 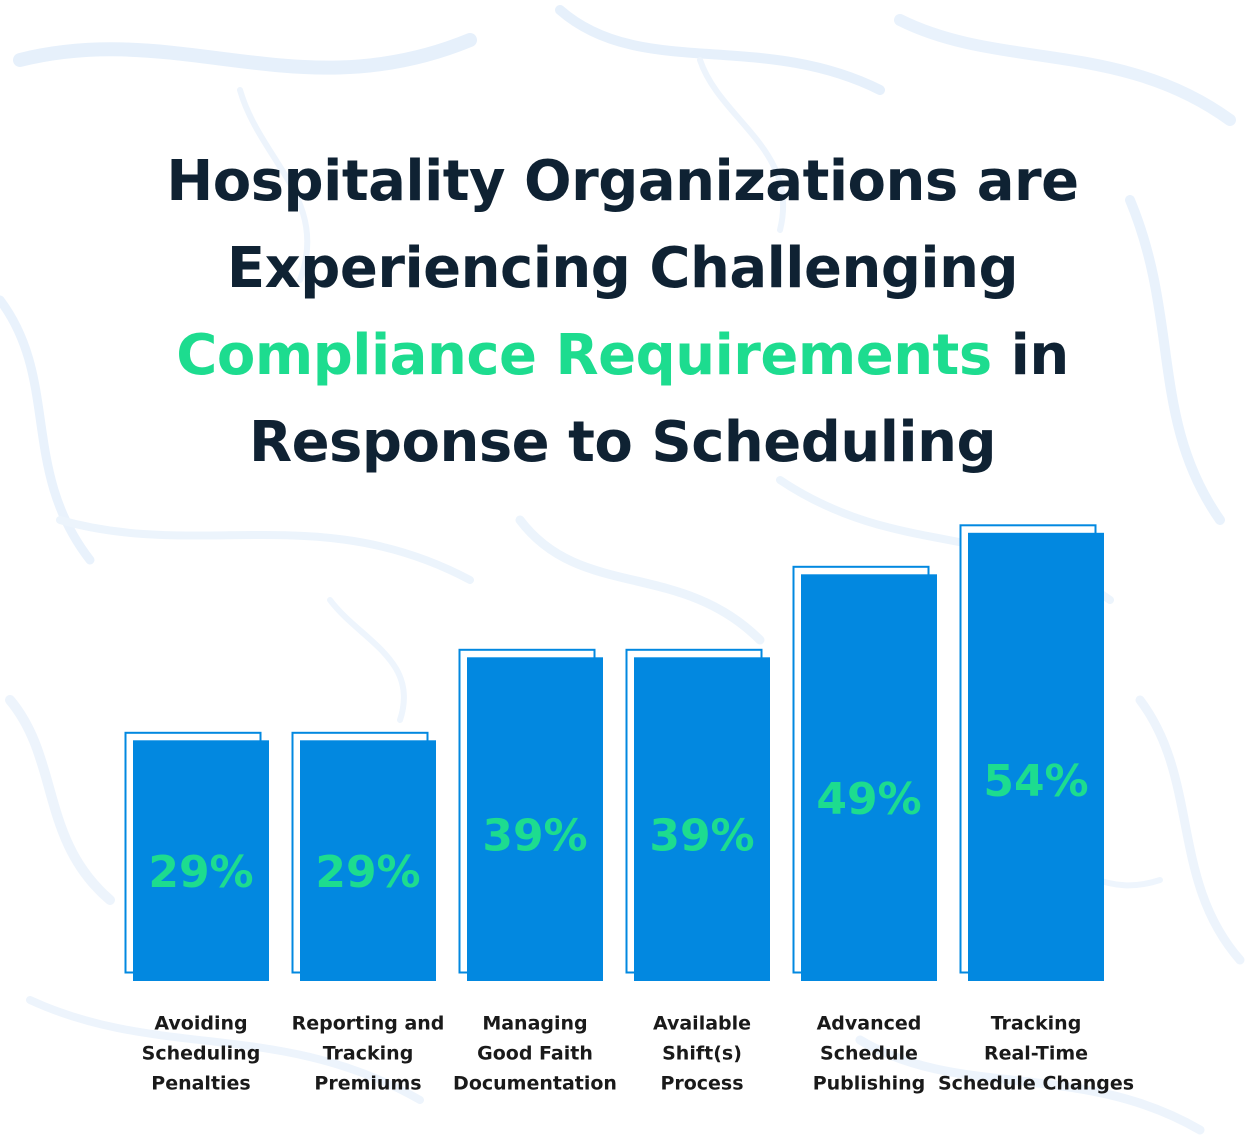 I want to click on value-label-1: 29%, so click(x=200, y=872).